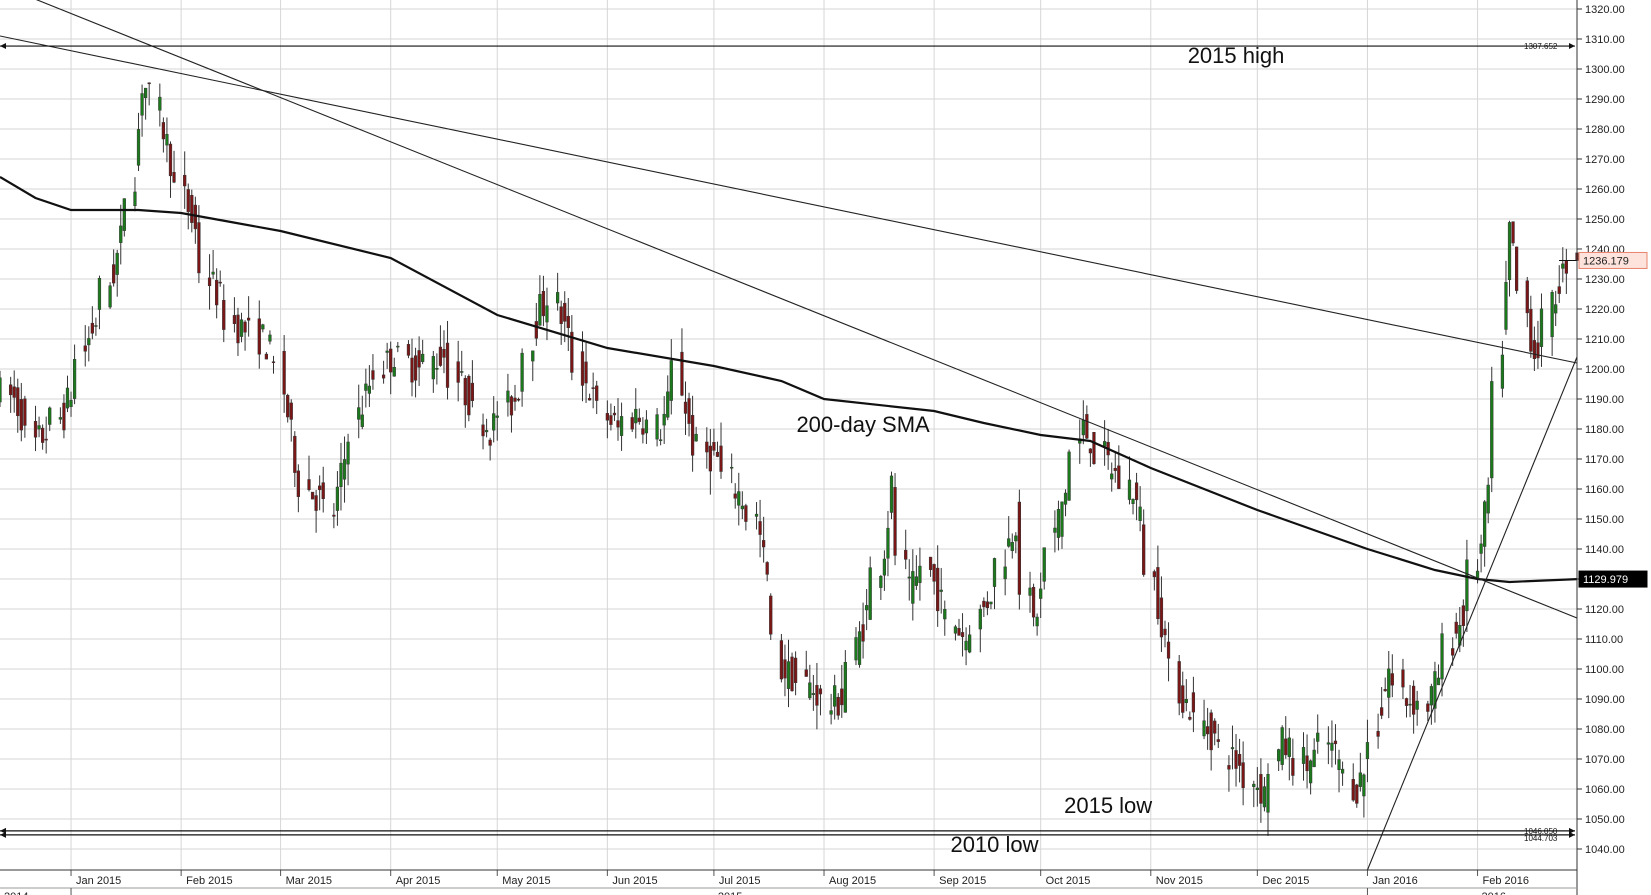 The width and height of the screenshot is (1651, 895). What do you see at coordinates (3, 830) in the screenshot?
I see `level-arrow-left` at bounding box center [3, 830].